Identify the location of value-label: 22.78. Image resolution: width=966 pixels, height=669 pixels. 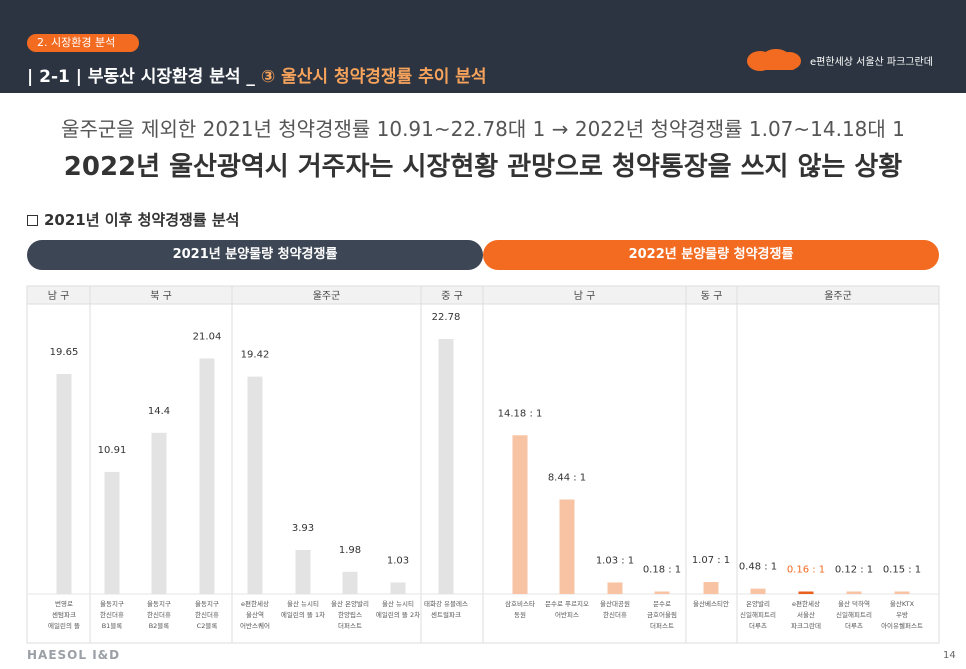
(446, 317).